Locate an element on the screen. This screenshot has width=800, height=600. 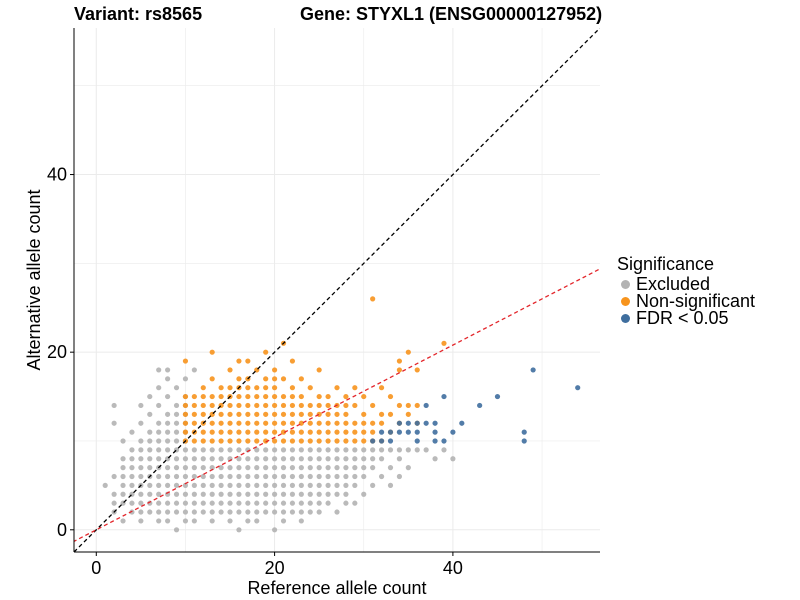
legend-label-non-significant: Non-significant is located at coordinates (696, 301).